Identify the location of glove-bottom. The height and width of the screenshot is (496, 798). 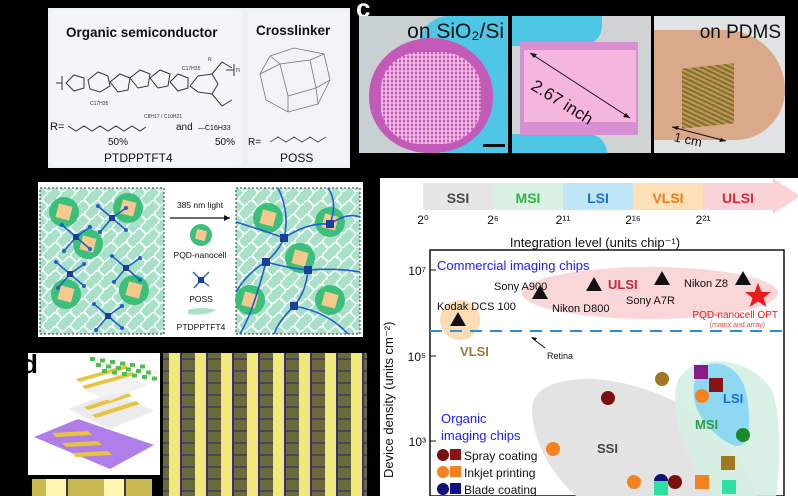
(559, 143).